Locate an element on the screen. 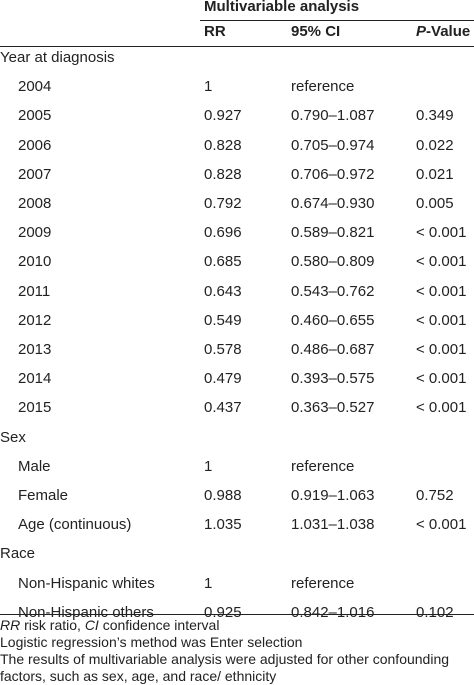 This screenshot has width=474, height=685. row-rr-value: 1.035 is located at coordinates (223, 525).